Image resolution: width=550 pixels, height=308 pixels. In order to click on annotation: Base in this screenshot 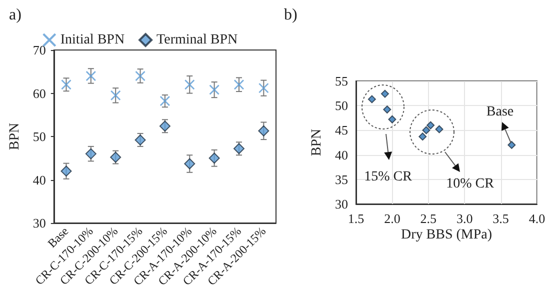, I will do `click(500, 112)`.